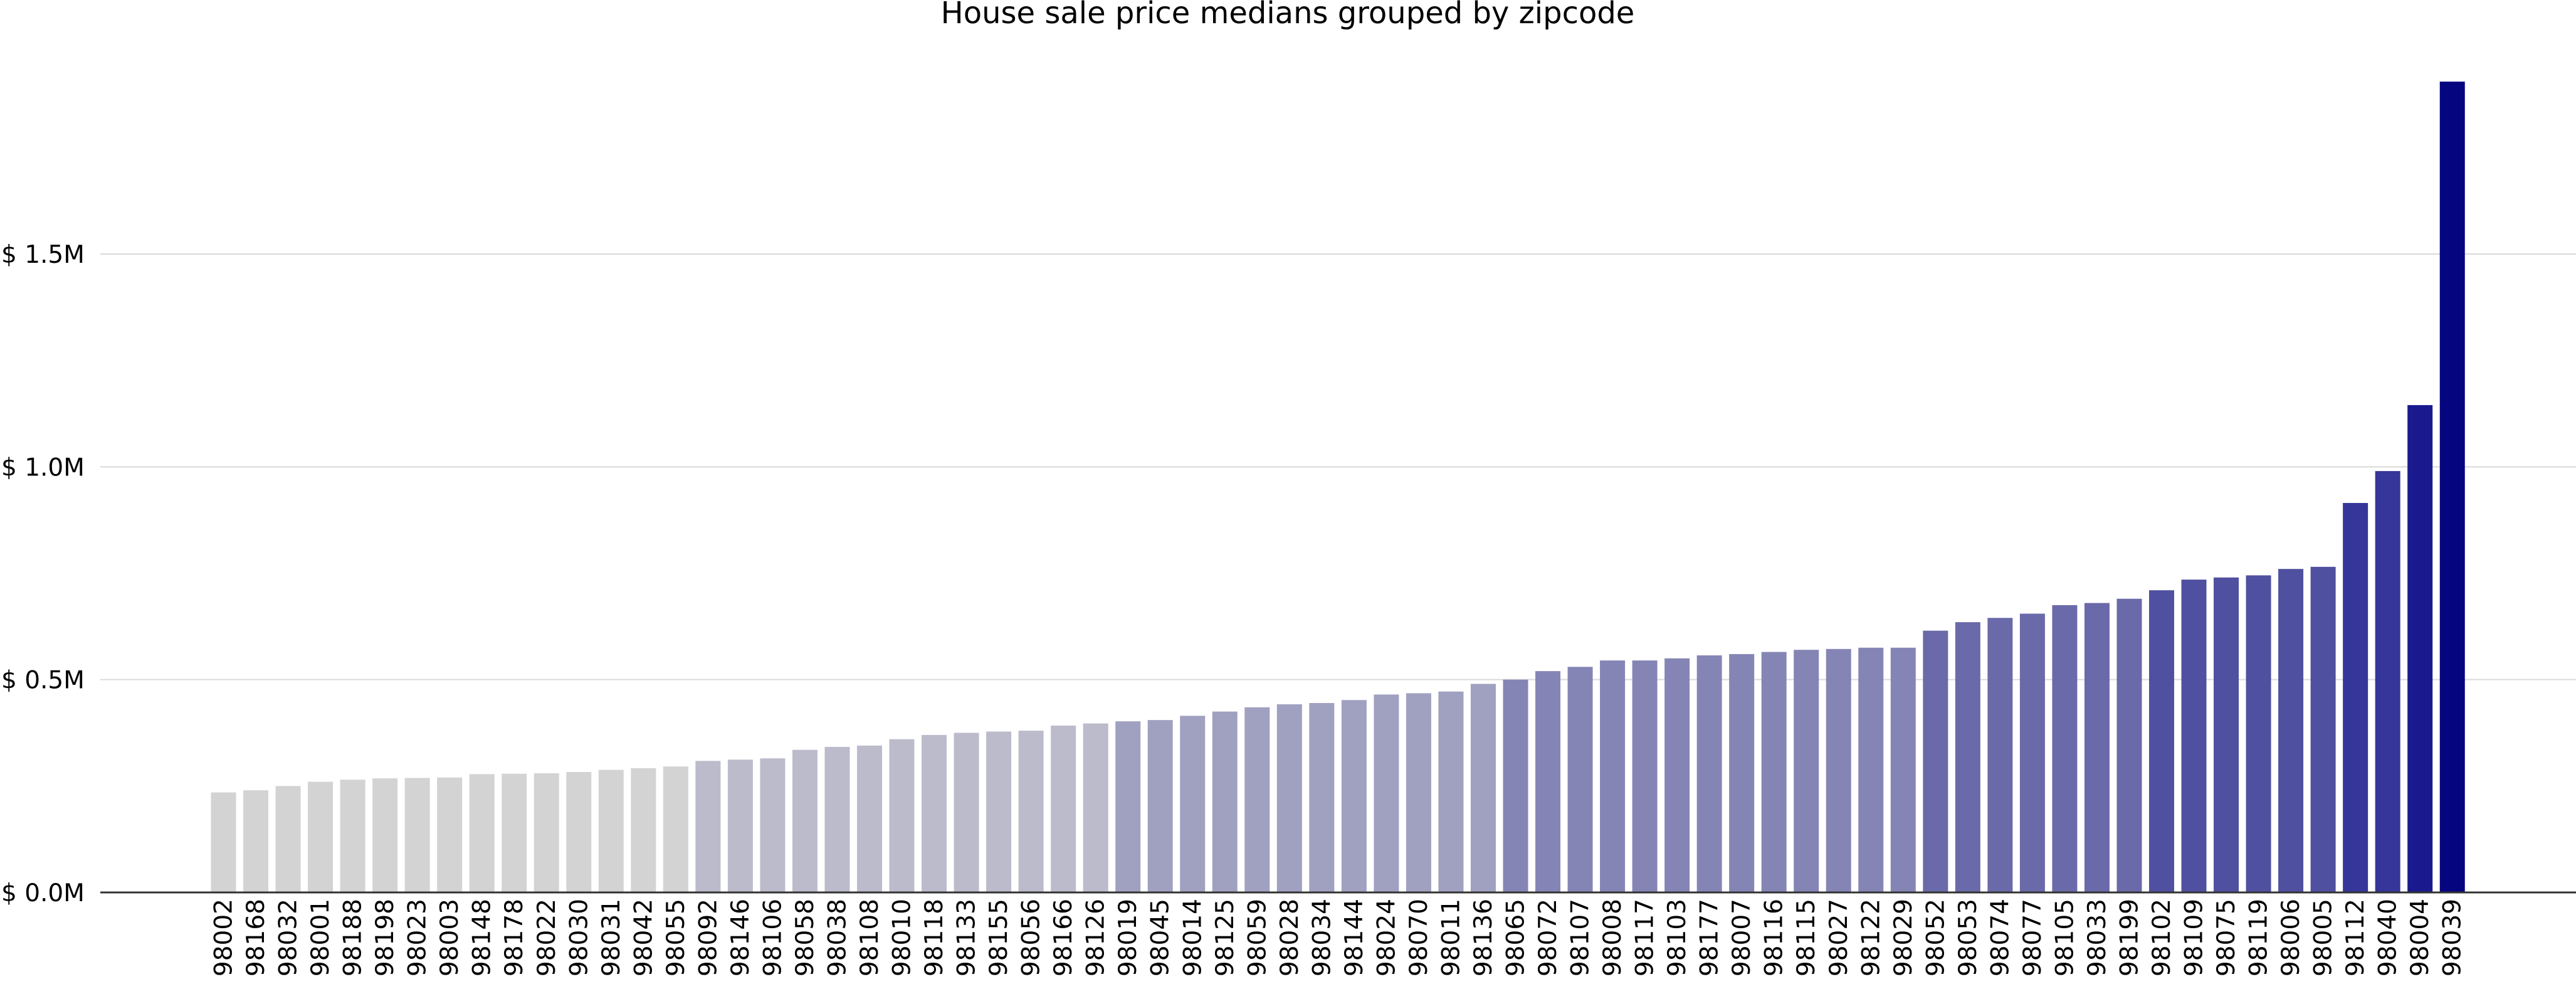 The width and height of the screenshot is (2576, 984). What do you see at coordinates (353, 937) in the screenshot?
I see `x-tick-label: 98188` at bounding box center [353, 937].